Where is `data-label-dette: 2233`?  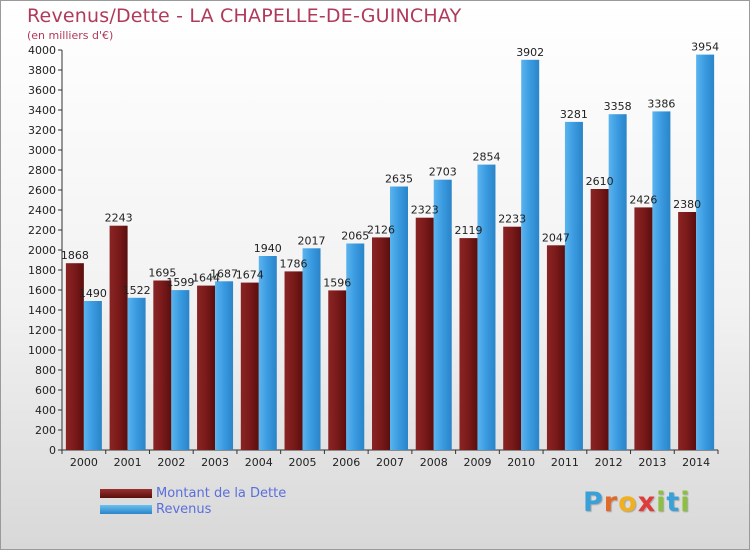 data-label-dette: 2233 is located at coordinates (512, 219).